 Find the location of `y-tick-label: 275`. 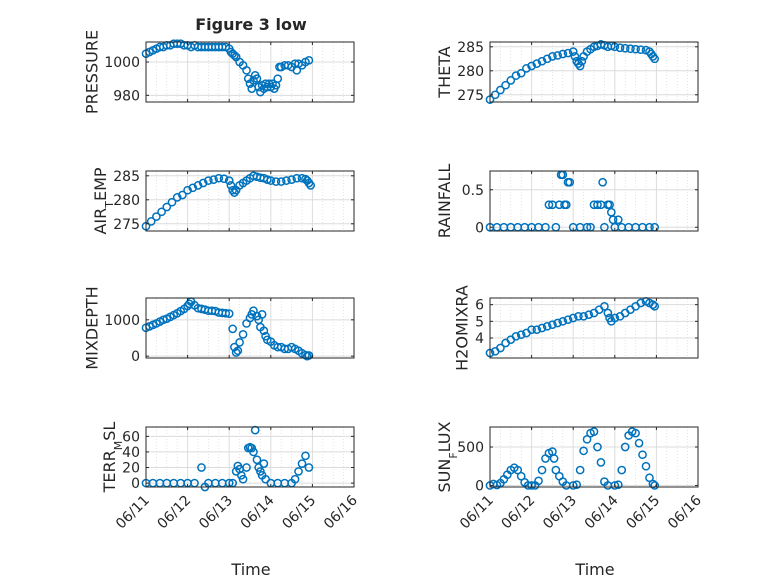

y-tick-label: 275 is located at coordinates (470, 96).